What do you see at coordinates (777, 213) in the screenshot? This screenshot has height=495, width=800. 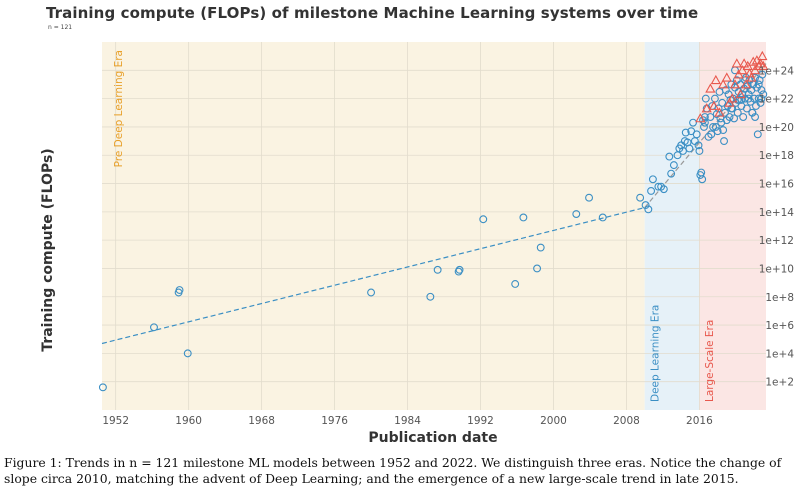 I see `y-tick-label: 1e+14` at bounding box center [777, 213].